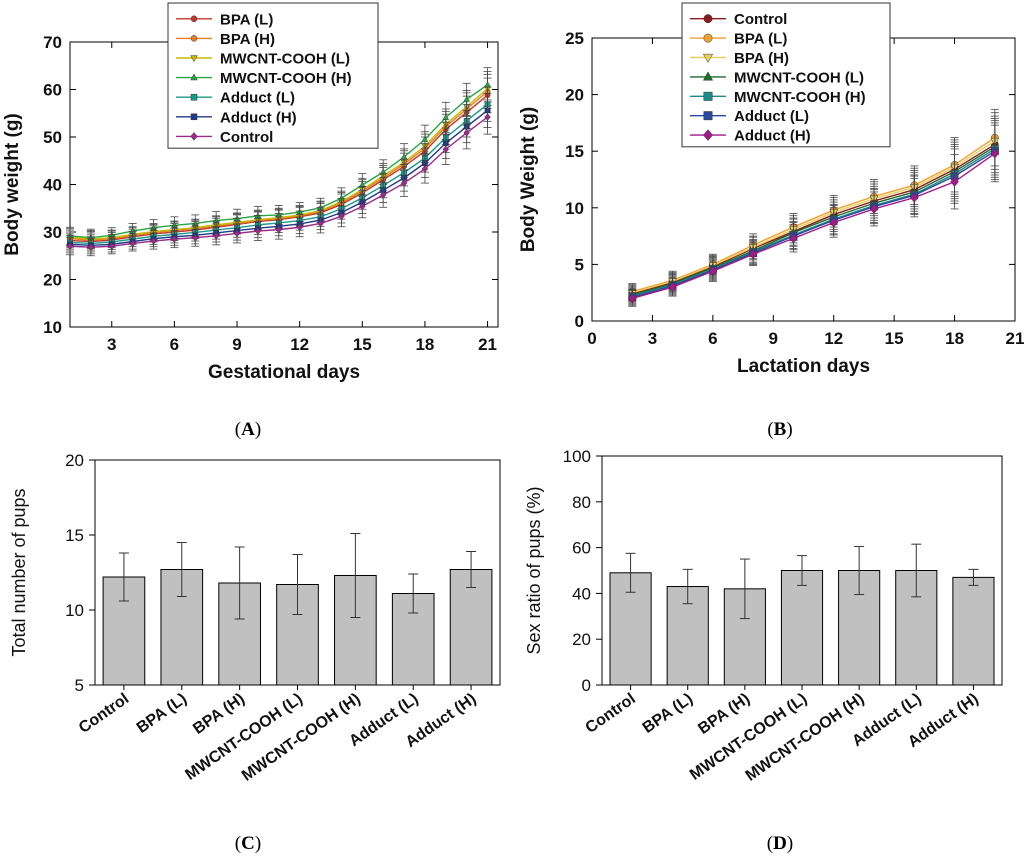  What do you see at coordinates (780, 843) in the screenshot?
I see `panel-label-d: (D)` at bounding box center [780, 843].